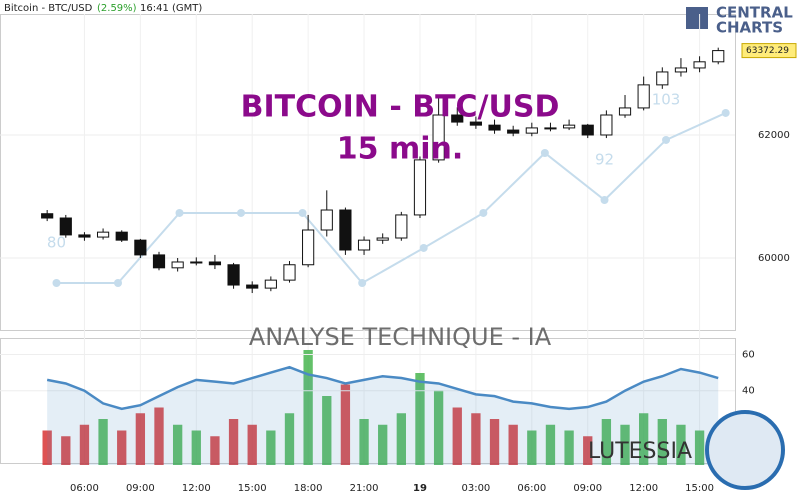  I want to click on watermark-brand: LUTESSIA, so click(640, 451).